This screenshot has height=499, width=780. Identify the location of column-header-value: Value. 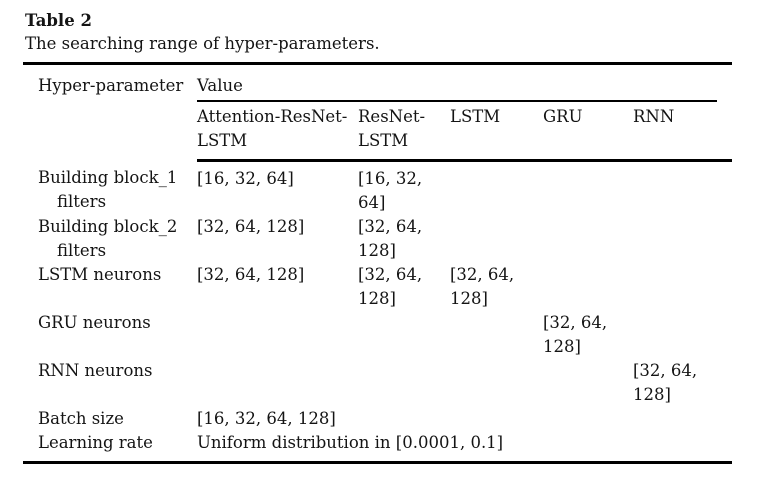
(464, 83).